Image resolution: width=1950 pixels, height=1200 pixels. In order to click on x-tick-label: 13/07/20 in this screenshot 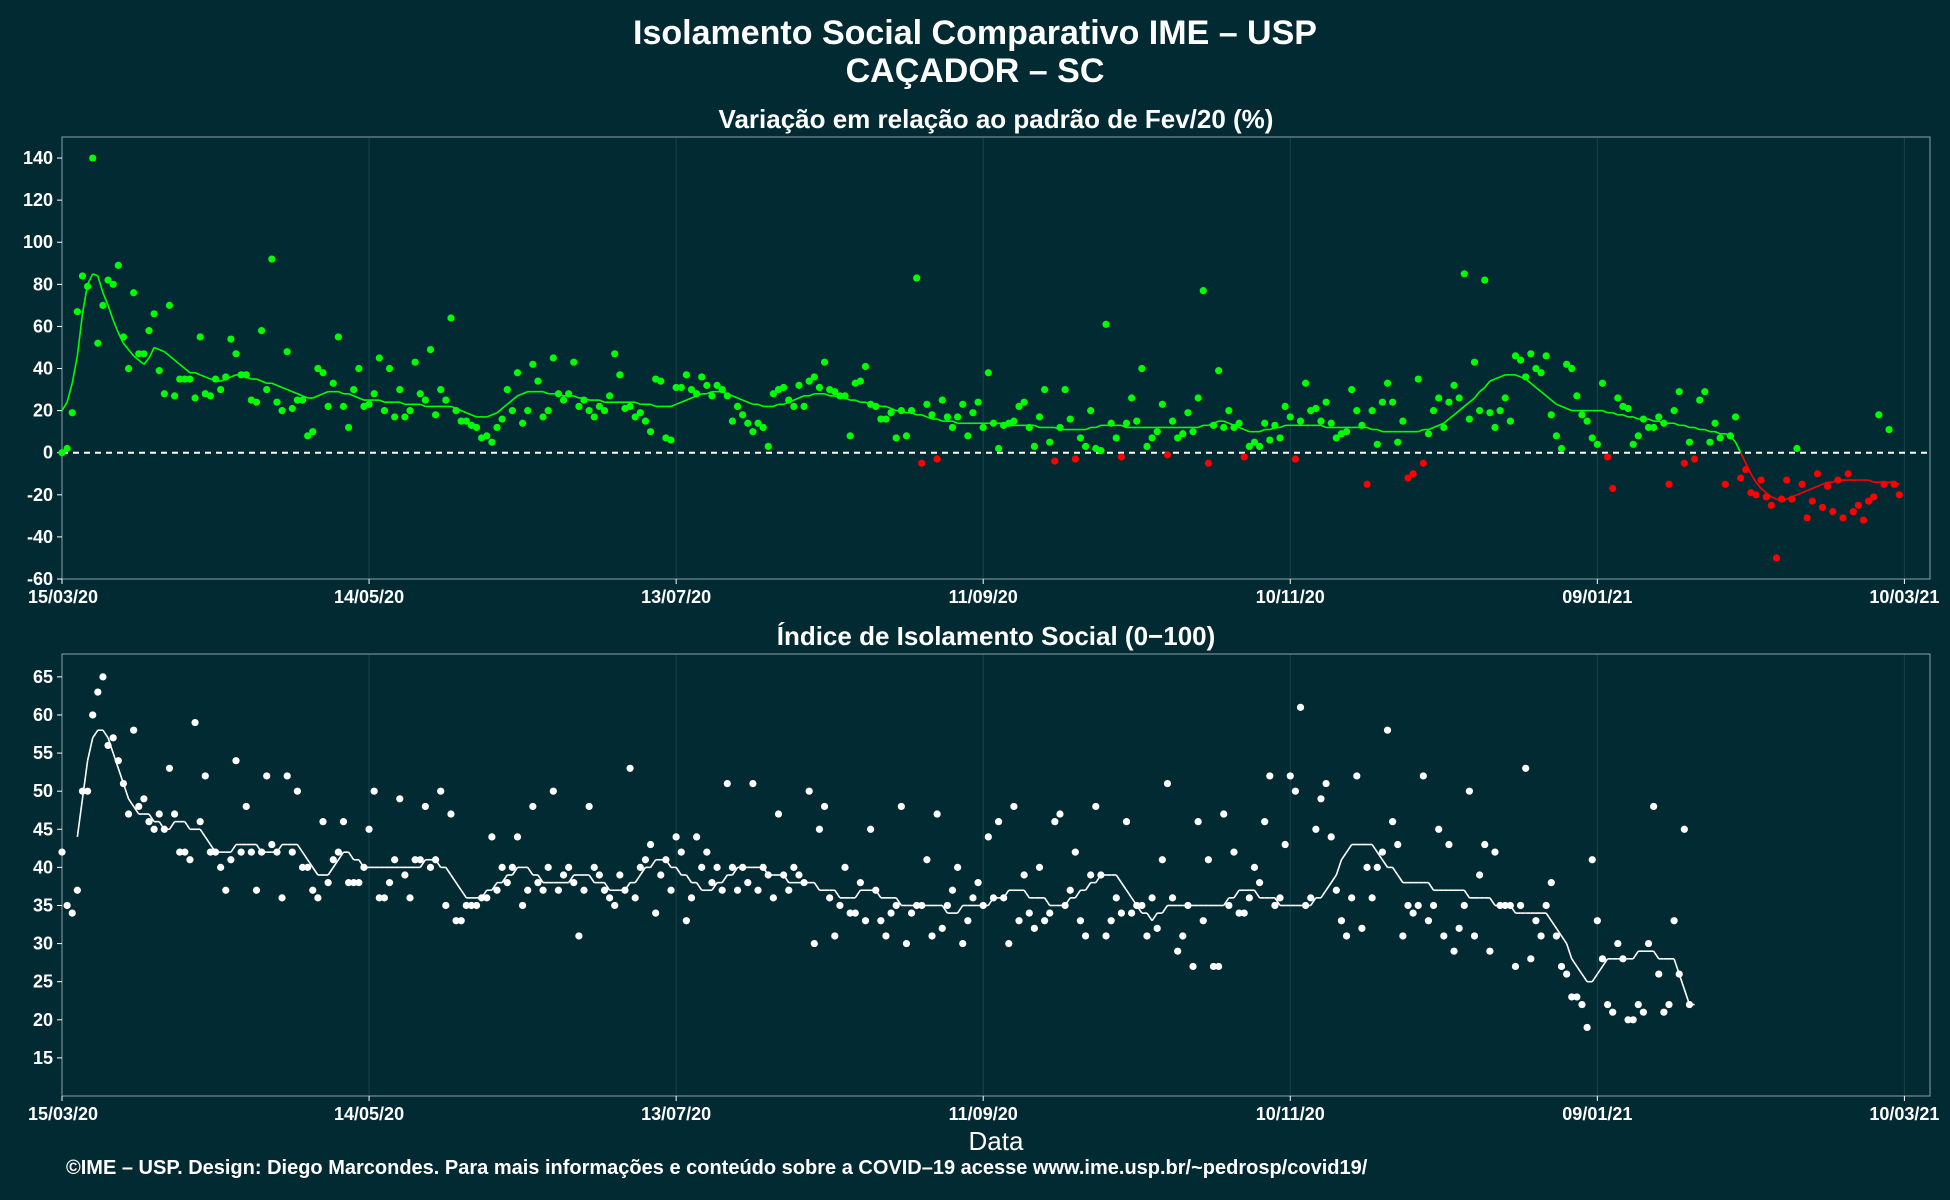, I will do `click(676, 1114)`.